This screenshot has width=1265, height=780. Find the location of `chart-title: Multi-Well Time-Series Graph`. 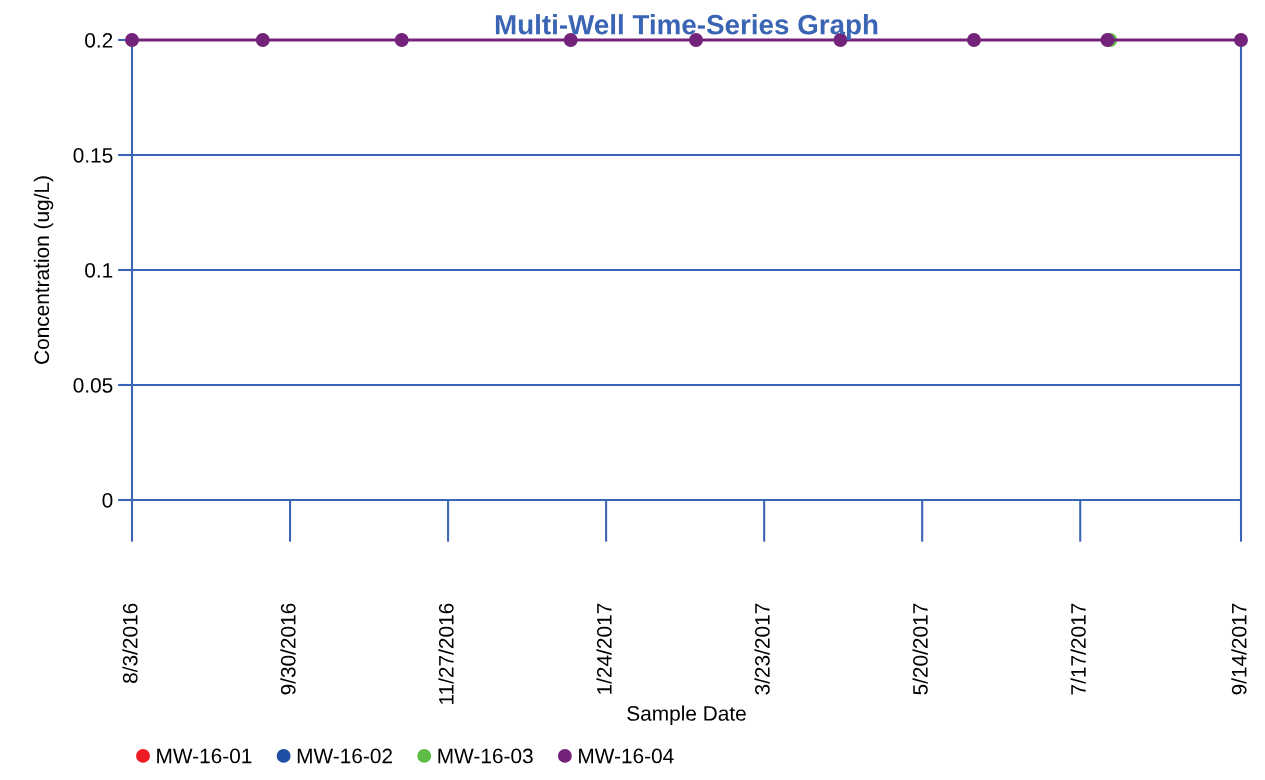

chart-title: Multi-Well Time-Series Graph is located at coordinates (686, 27).